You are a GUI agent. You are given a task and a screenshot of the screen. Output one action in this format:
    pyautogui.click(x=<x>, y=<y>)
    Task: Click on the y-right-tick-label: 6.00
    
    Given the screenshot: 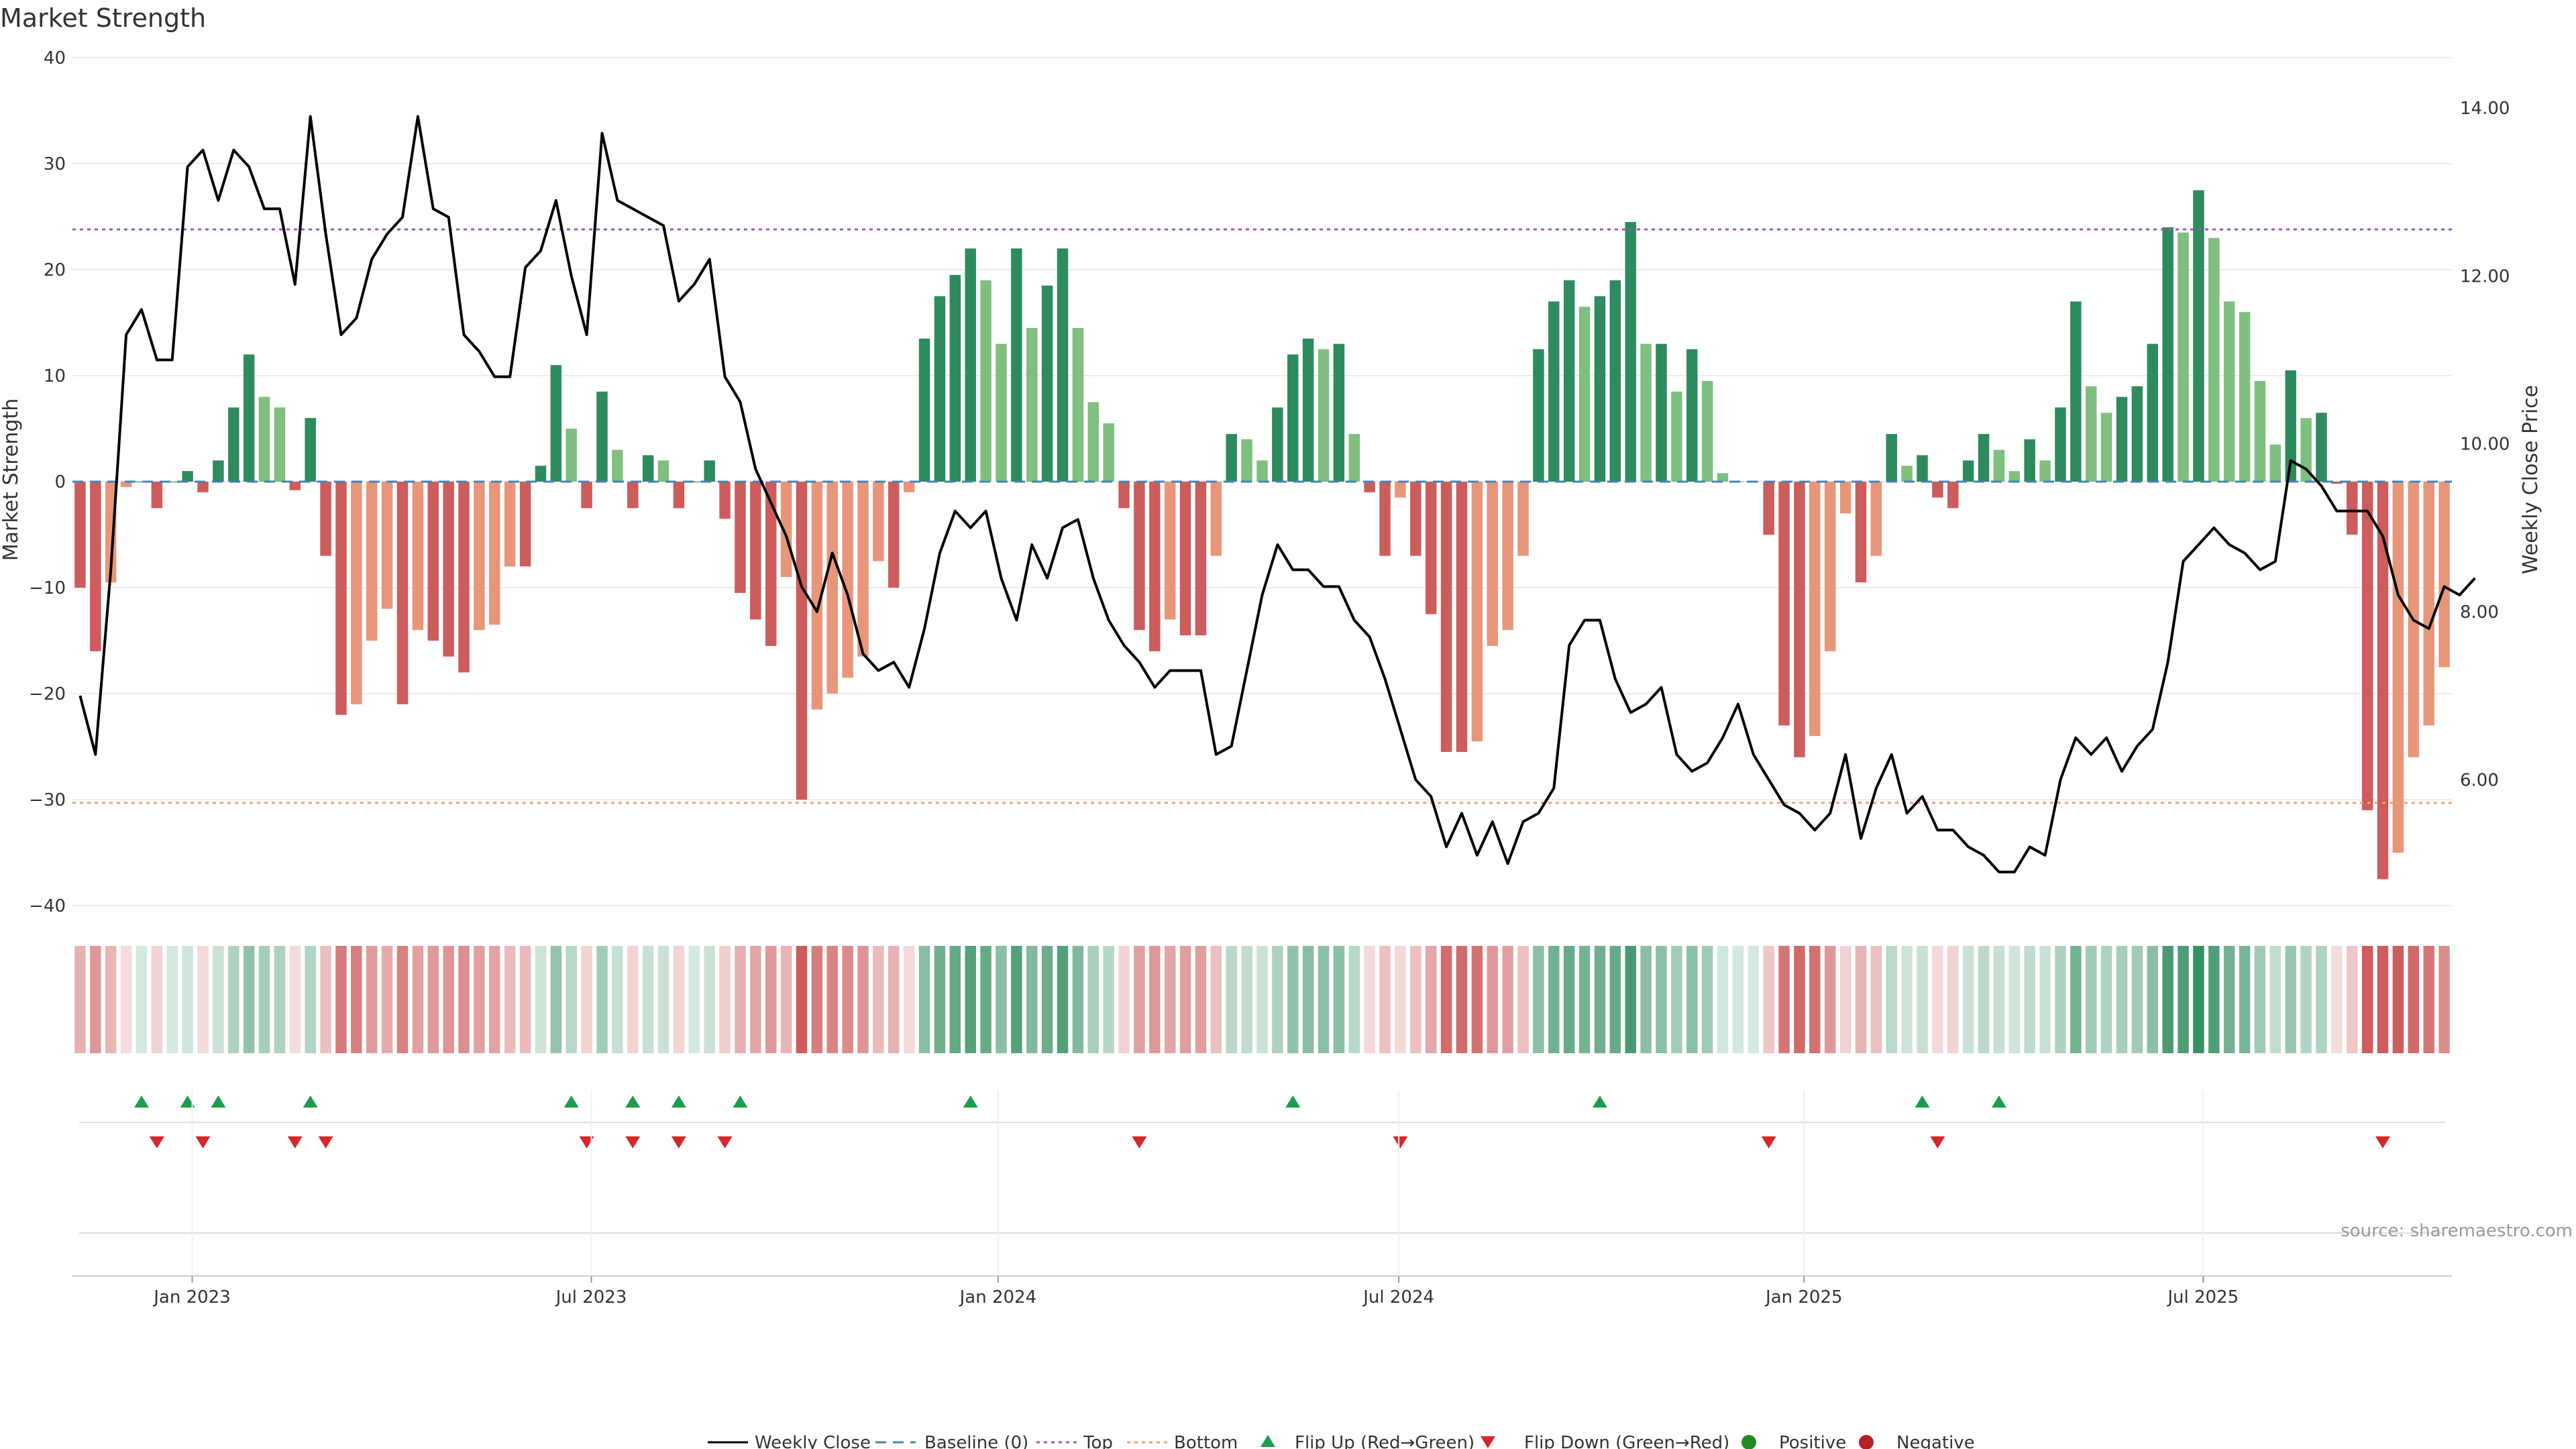 What is the action you would take?
    pyautogui.click(x=2479, y=780)
    